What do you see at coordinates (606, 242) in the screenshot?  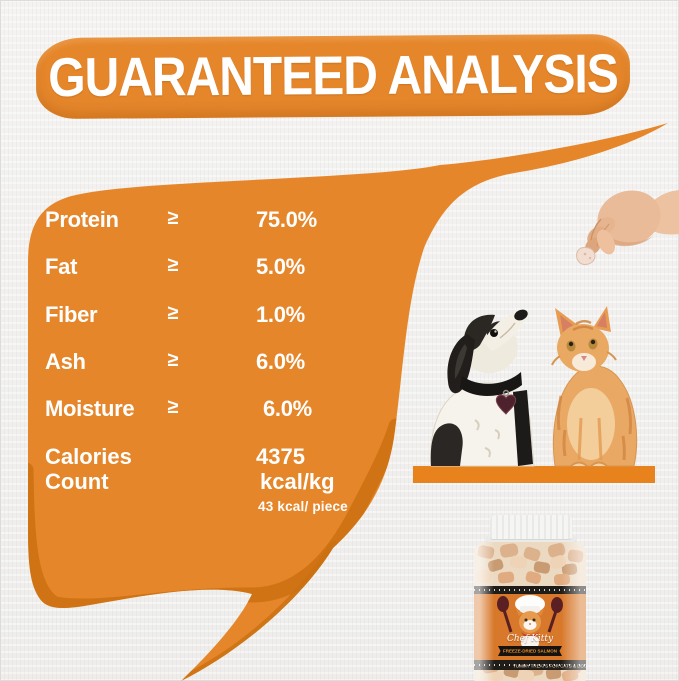 I see `thumb` at bounding box center [606, 242].